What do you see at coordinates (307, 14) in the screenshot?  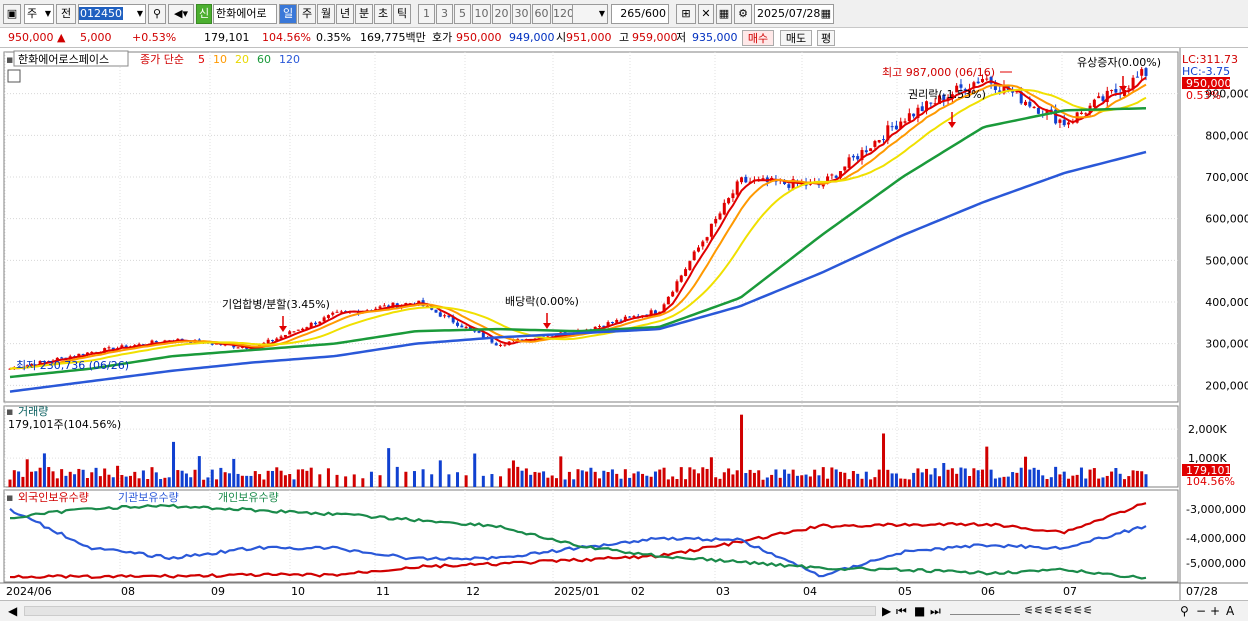 I see `period-tab-1: 주` at bounding box center [307, 14].